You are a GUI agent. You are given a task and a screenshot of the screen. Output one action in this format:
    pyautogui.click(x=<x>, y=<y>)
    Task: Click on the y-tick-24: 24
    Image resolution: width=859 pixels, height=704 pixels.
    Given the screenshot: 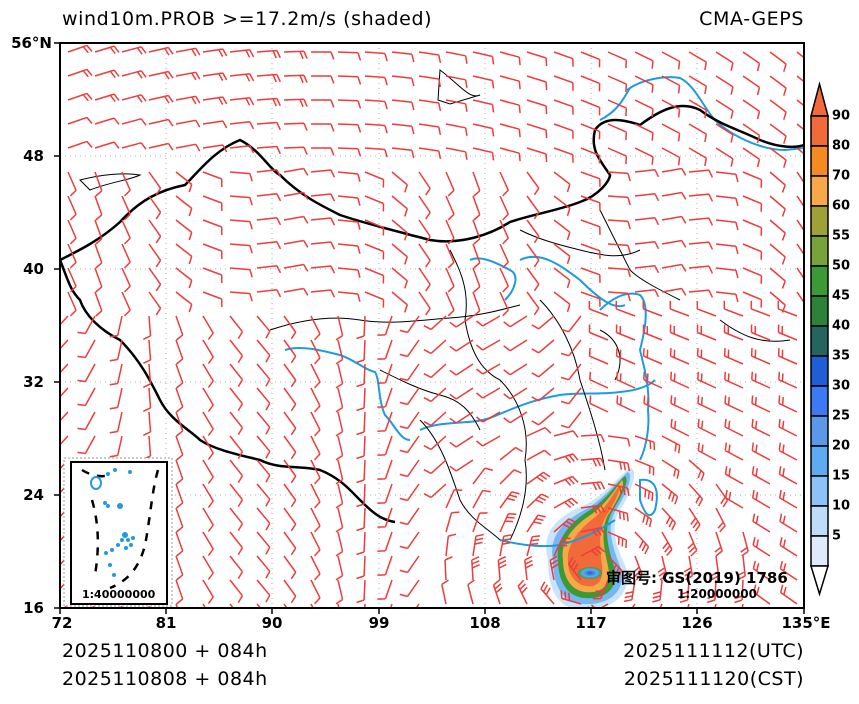 What is the action you would take?
    pyautogui.click(x=33, y=495)
    